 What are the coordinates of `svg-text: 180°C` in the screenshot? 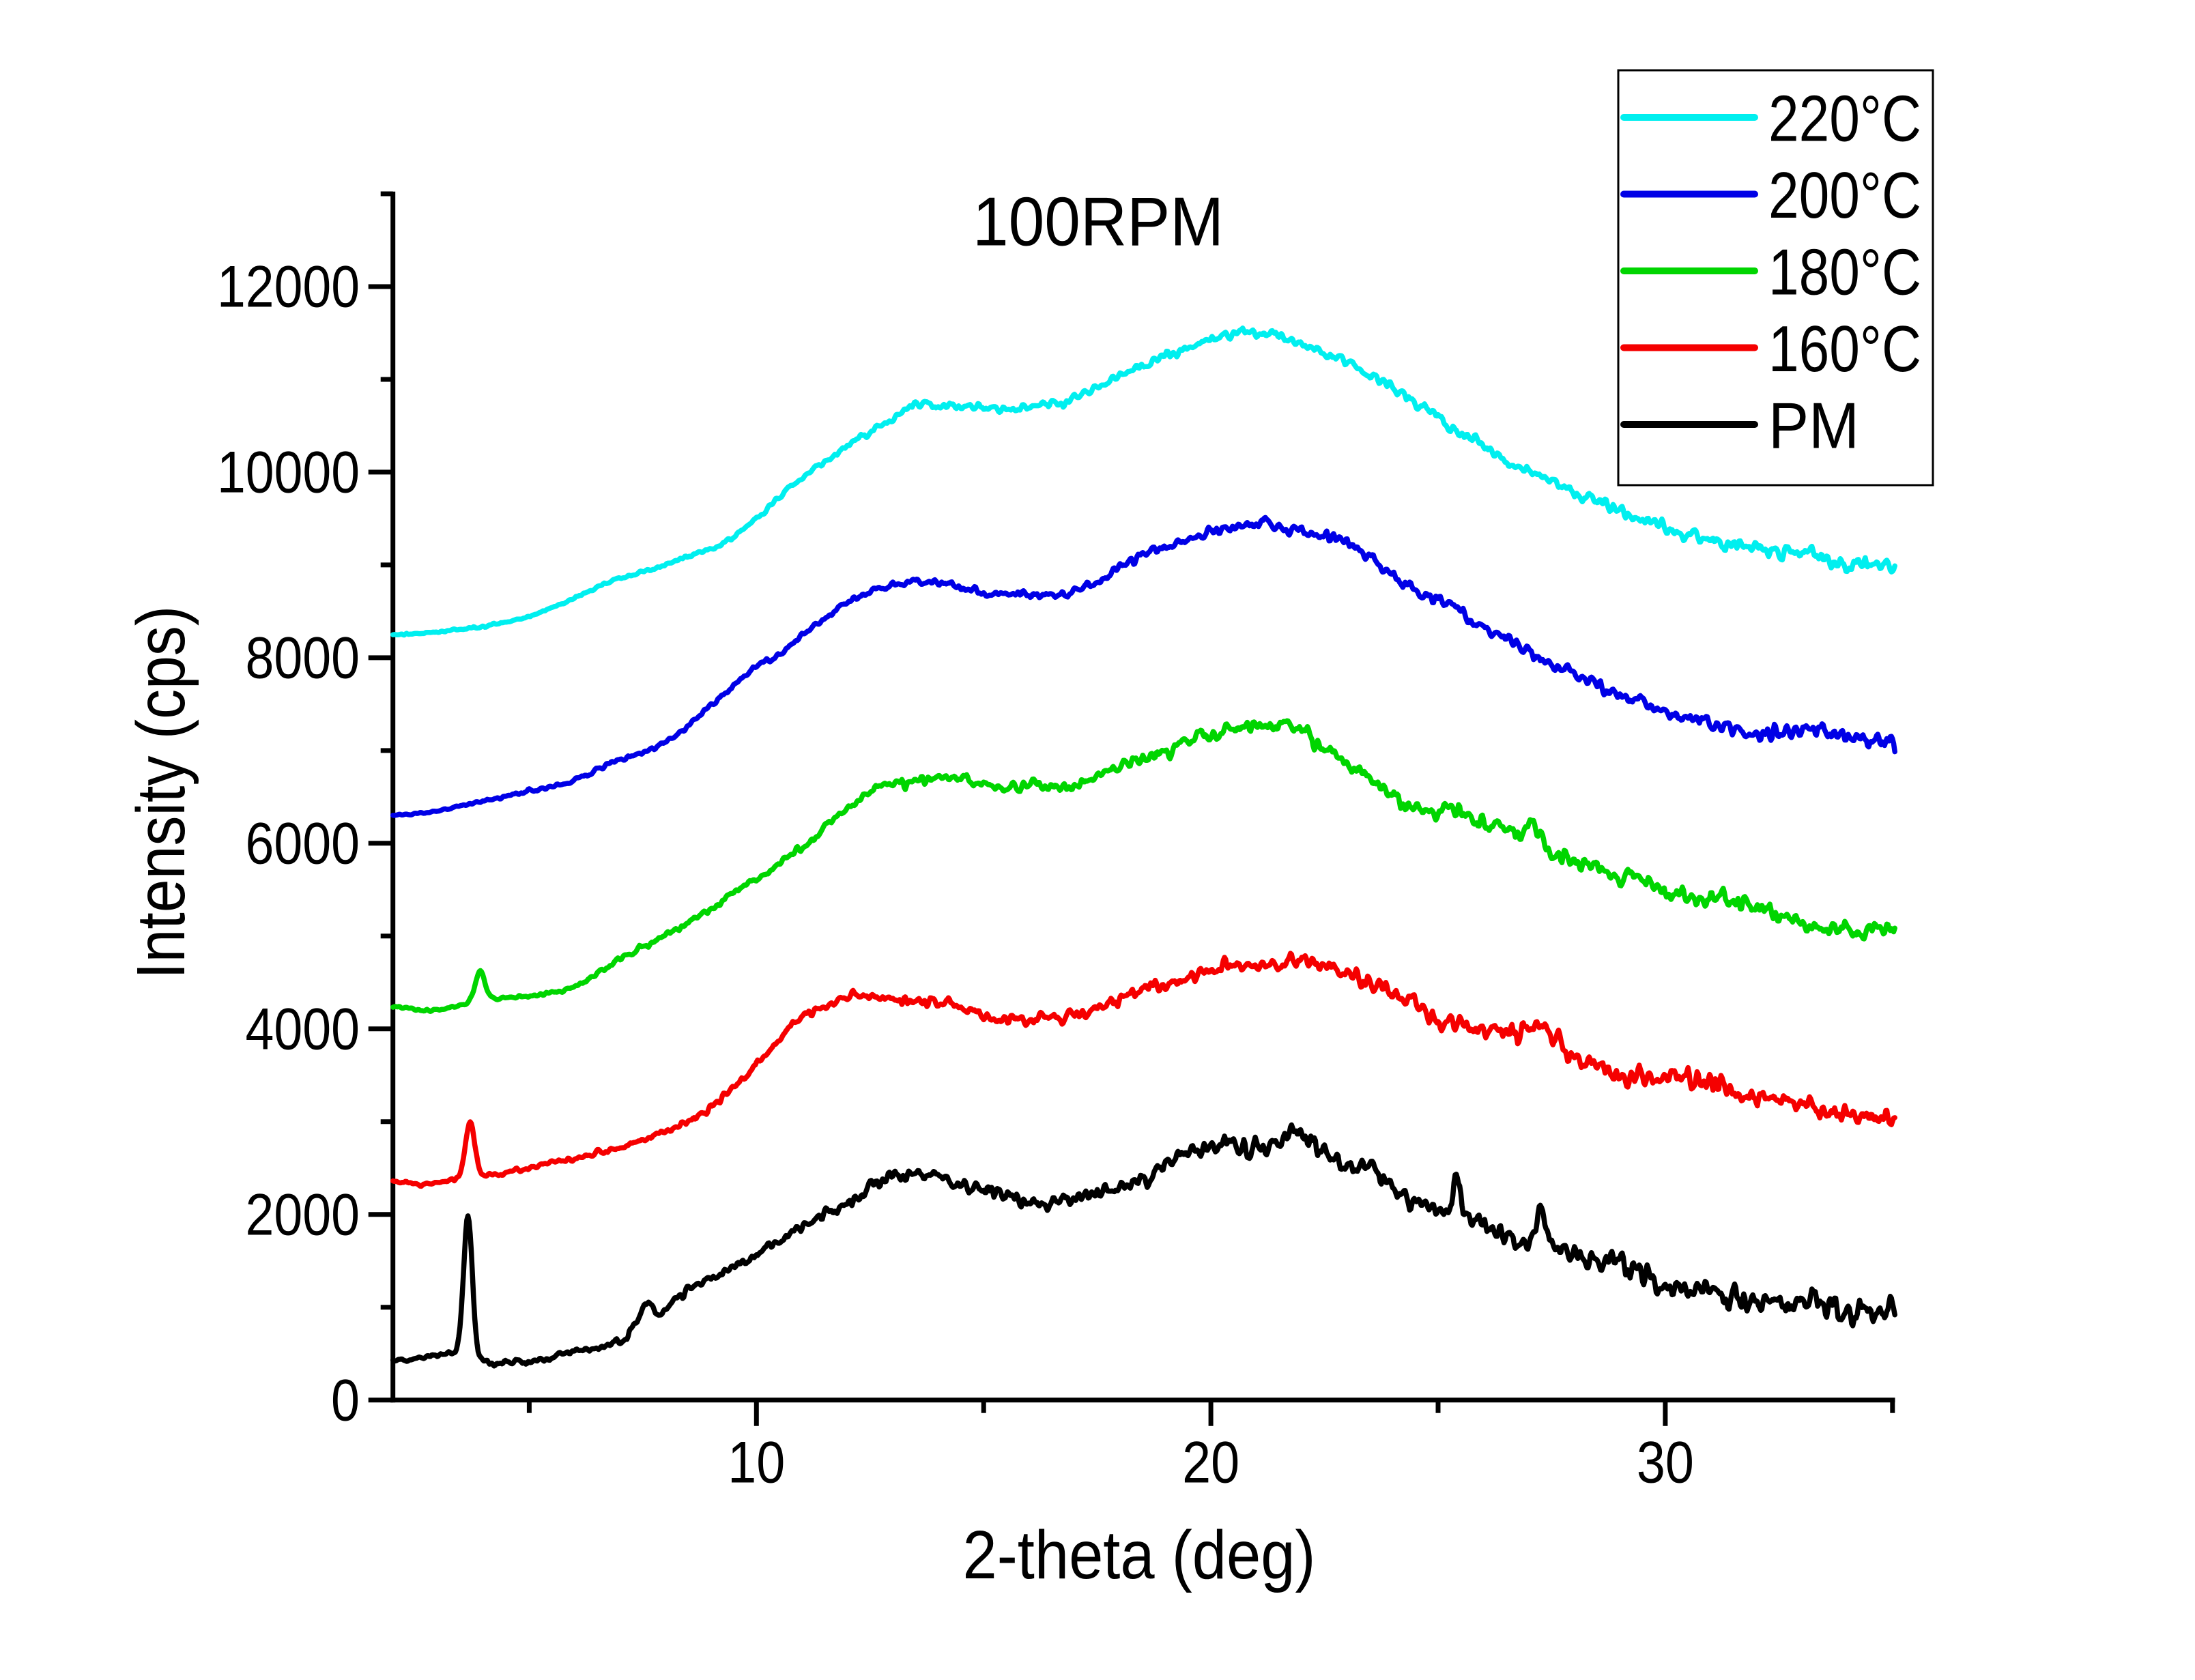 It's located at (1845, 272).